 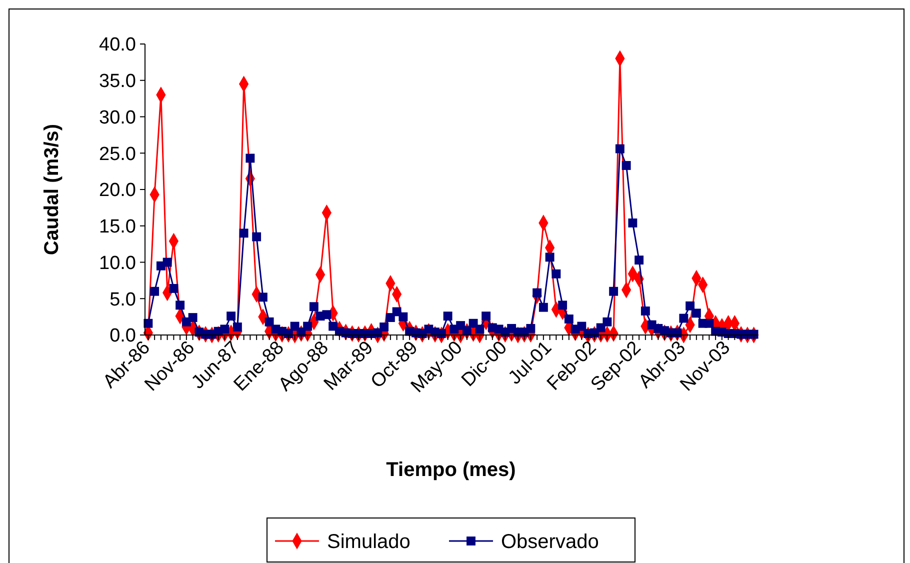 What do you see at coordinates (117, 117) in the screenshot?
I see `y-tick-label: 30.0` at bounding box center [117, 117].